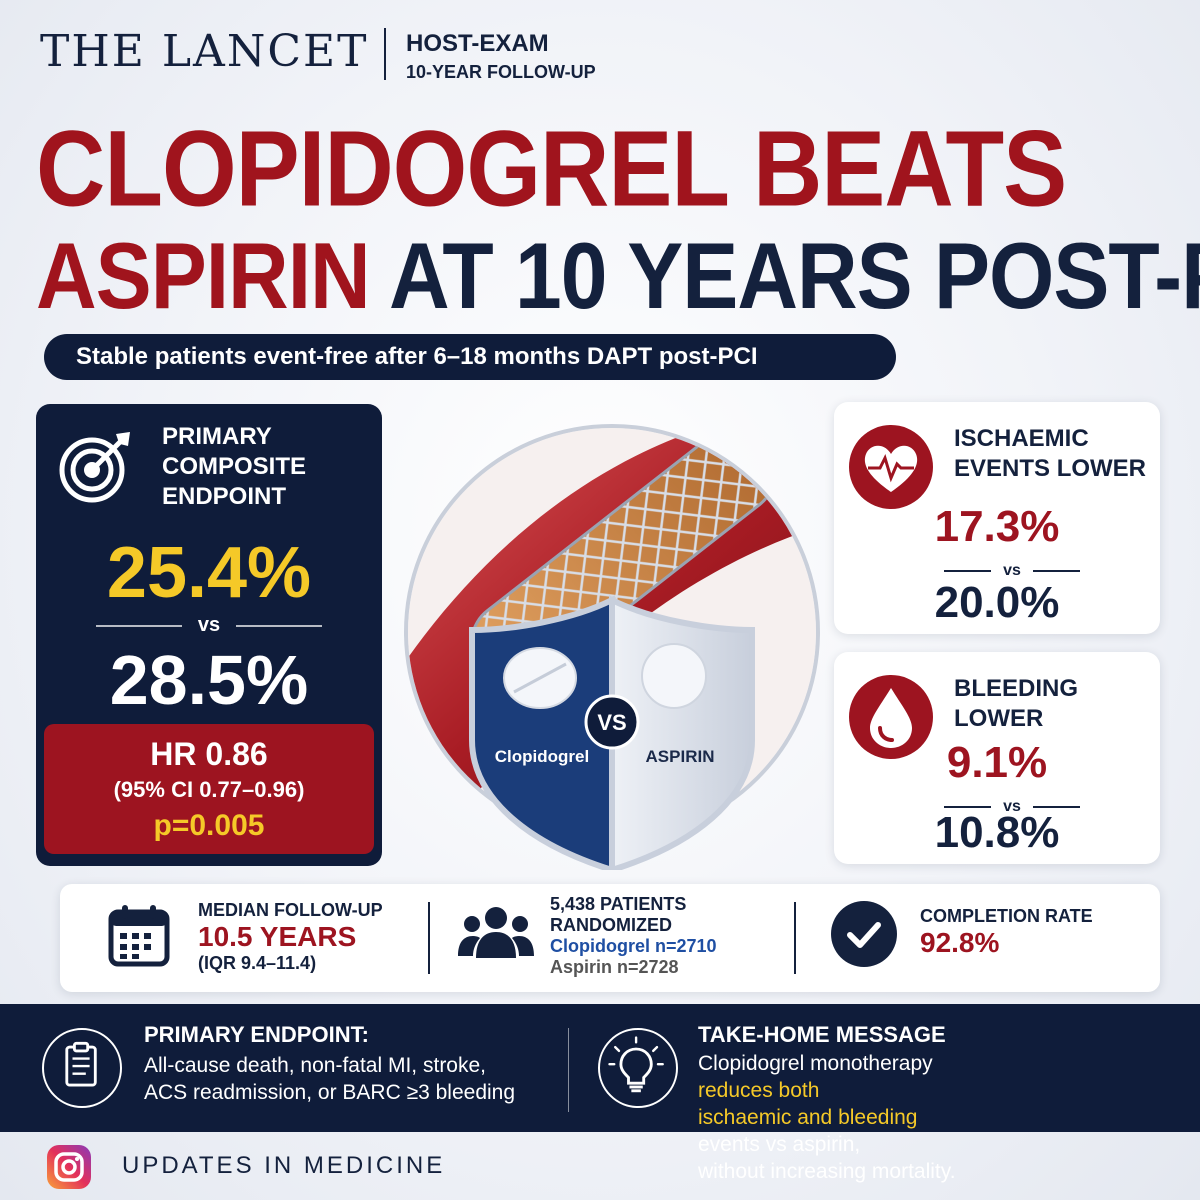  What do you see at coordinates (1006, 916) in the screenshot?
I see `completion-label: COMPLETION RATE` at bounding box center [1006, 916].